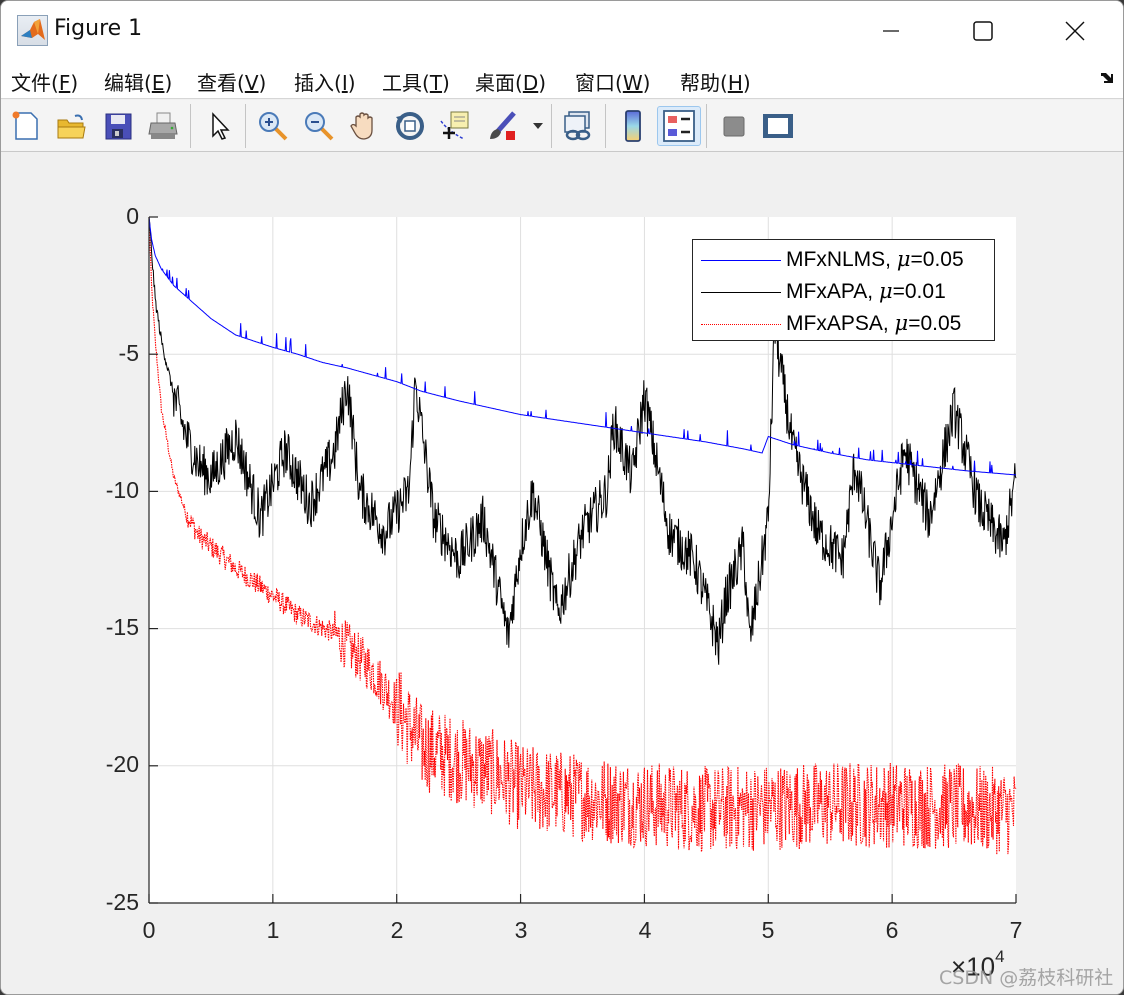 The width and height of the screenshot is (1124, 995). I want to click on y-tick-label: -5, so click(128, 353).